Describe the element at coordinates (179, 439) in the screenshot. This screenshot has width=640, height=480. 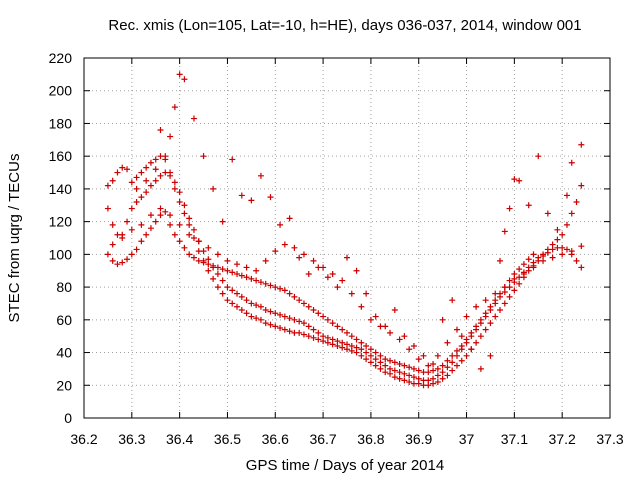
I see `x-tick-label: 36.4` at that location.